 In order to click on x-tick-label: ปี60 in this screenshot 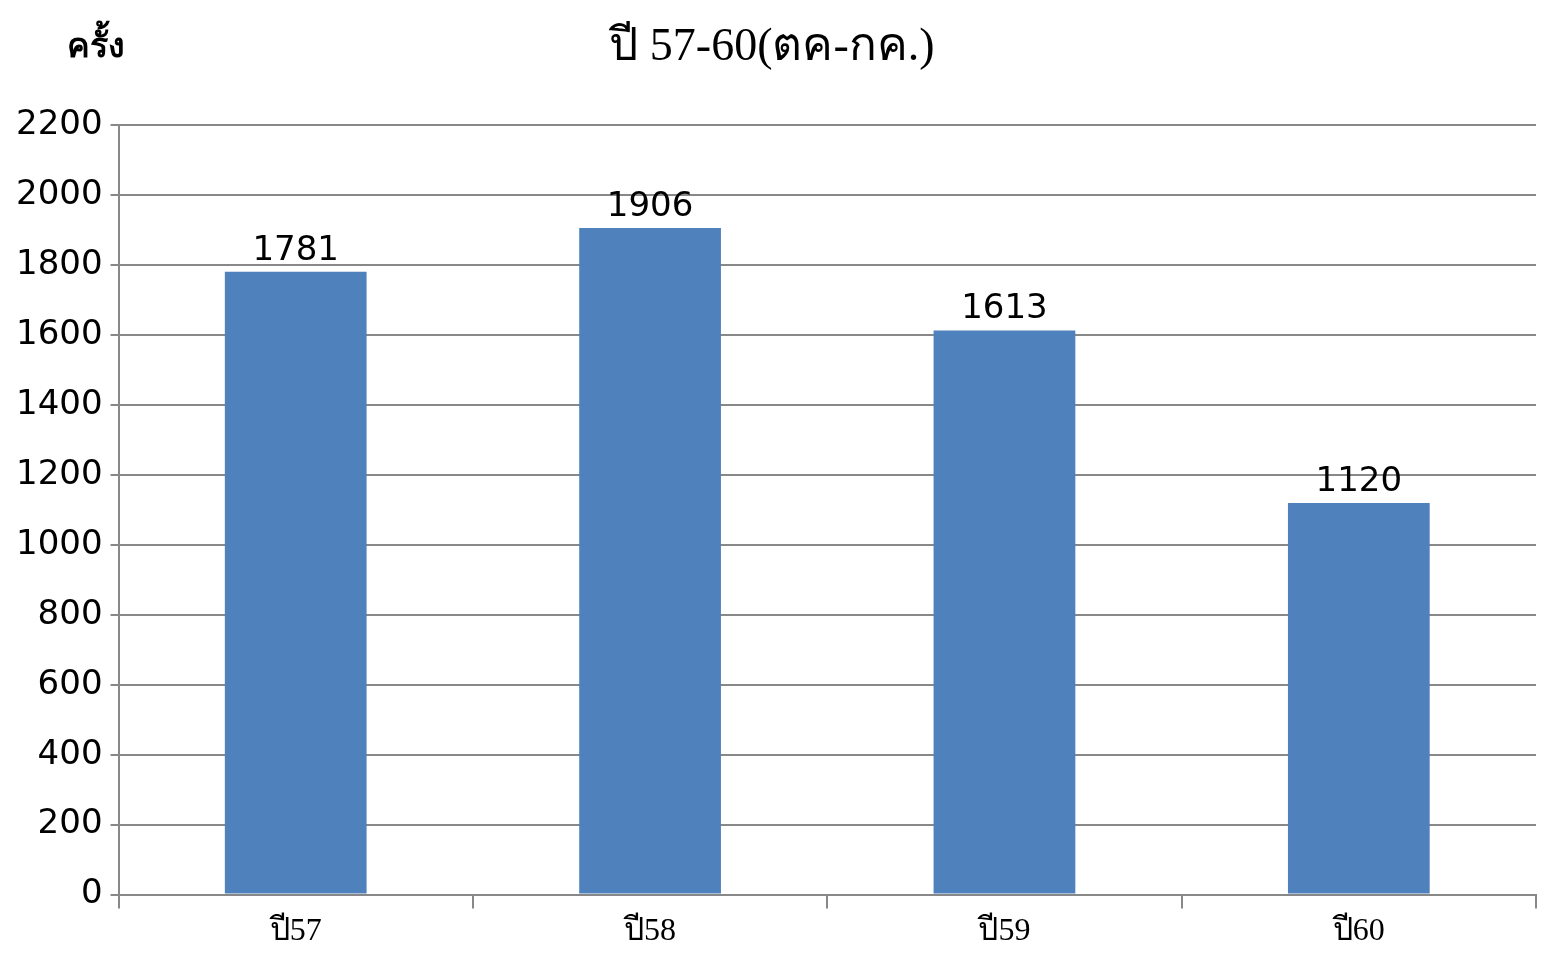, I will do `click(1358, 929)`.